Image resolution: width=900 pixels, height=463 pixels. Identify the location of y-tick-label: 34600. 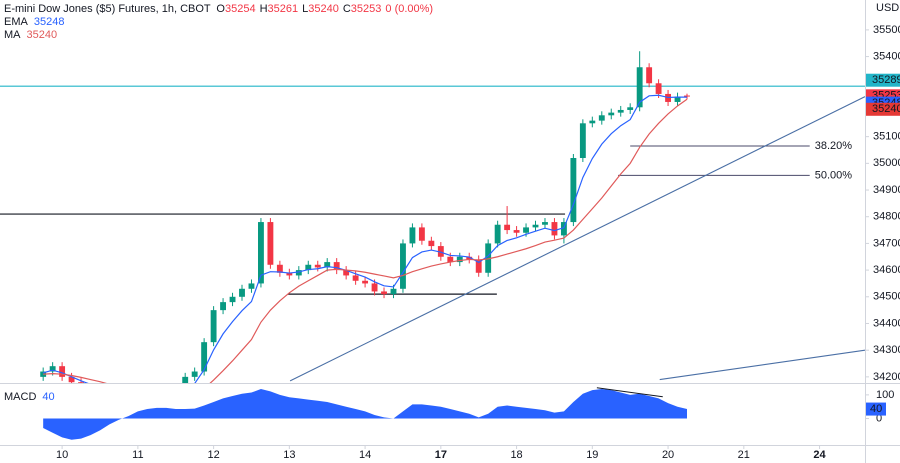
(886, 270).